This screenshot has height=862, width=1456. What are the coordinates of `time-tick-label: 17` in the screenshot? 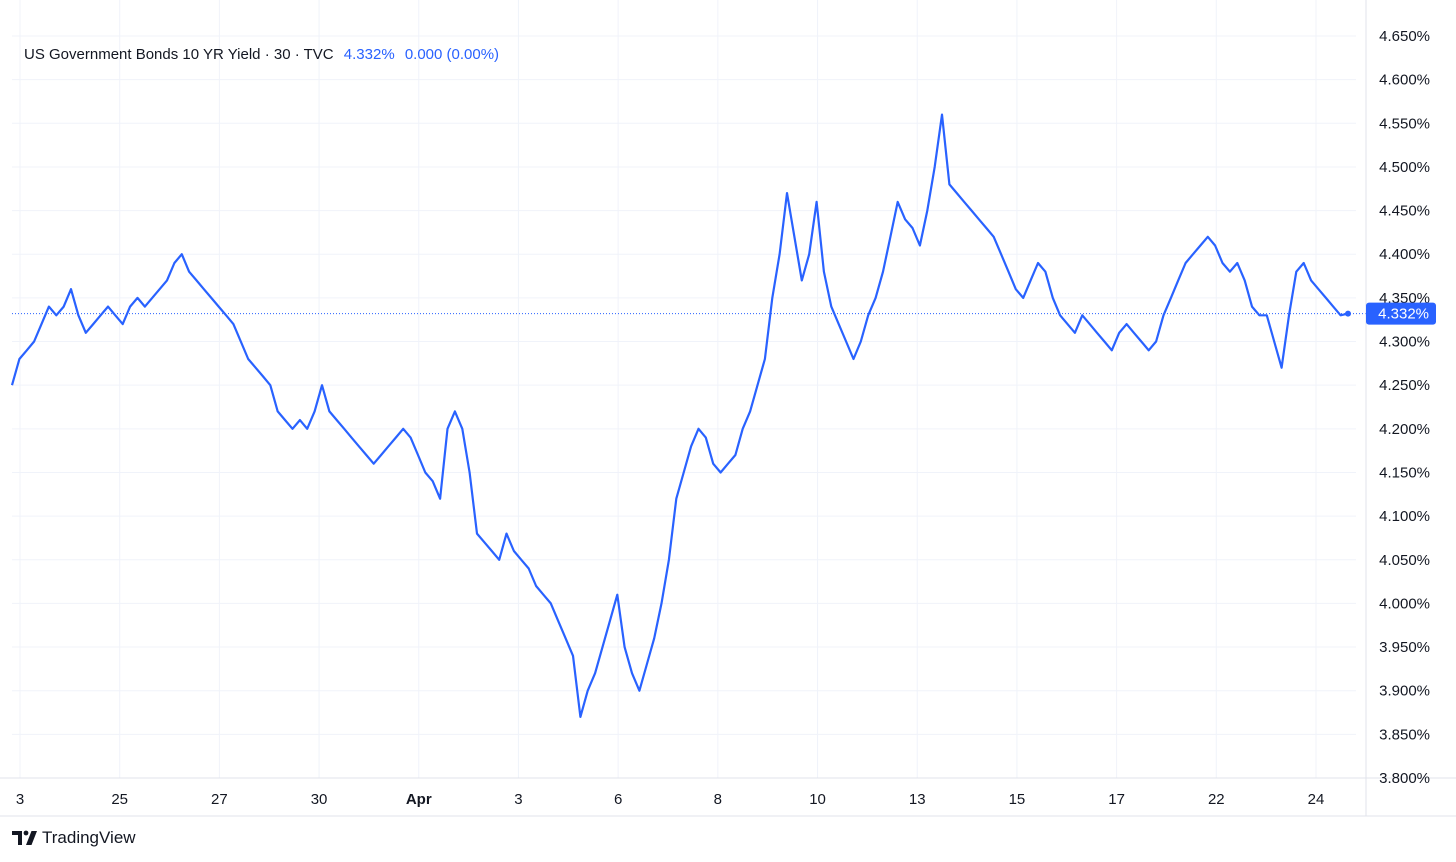 It's located at (1116, 799).